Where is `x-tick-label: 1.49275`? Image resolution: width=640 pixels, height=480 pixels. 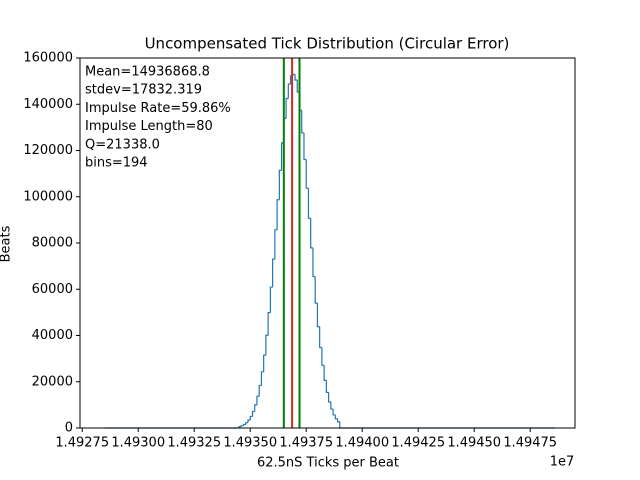 x-tick-label: 1.49275 is located at coordinates (82, 443).